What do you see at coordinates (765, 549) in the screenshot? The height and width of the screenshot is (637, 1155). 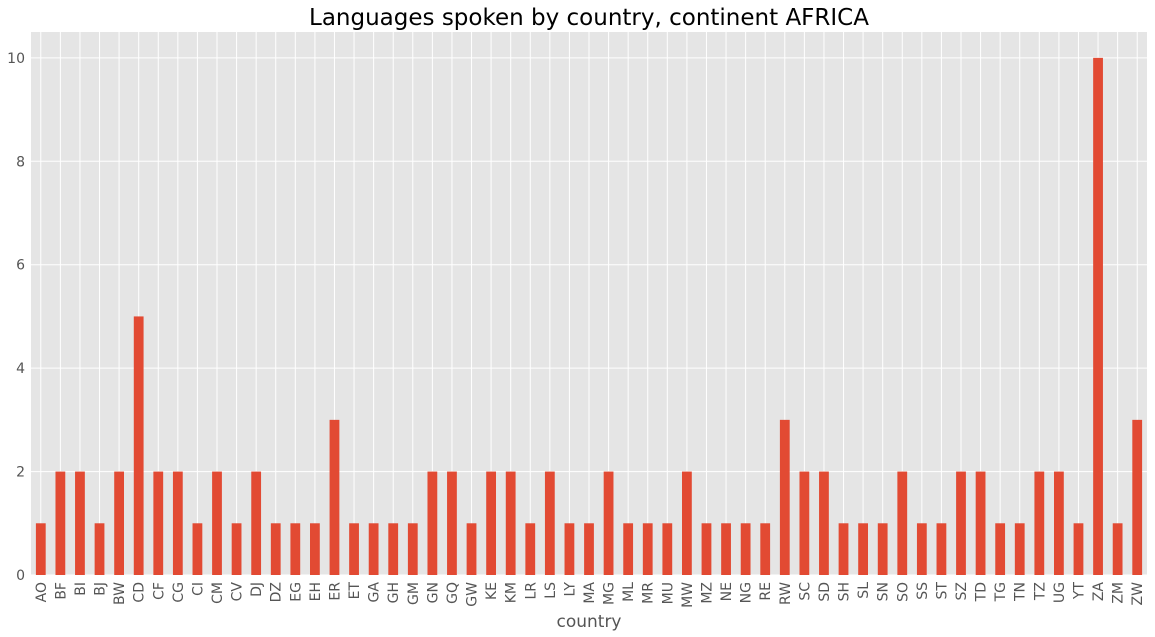 I see `bar-re` at bounding box center [765, 549].